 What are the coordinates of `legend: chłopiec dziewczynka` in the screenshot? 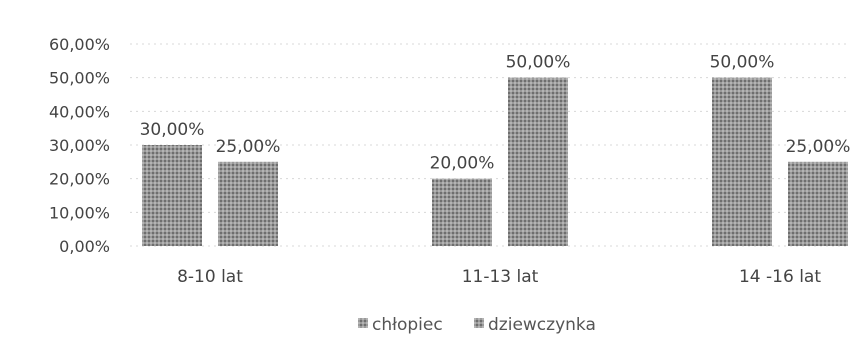 It's located at (477, 325).